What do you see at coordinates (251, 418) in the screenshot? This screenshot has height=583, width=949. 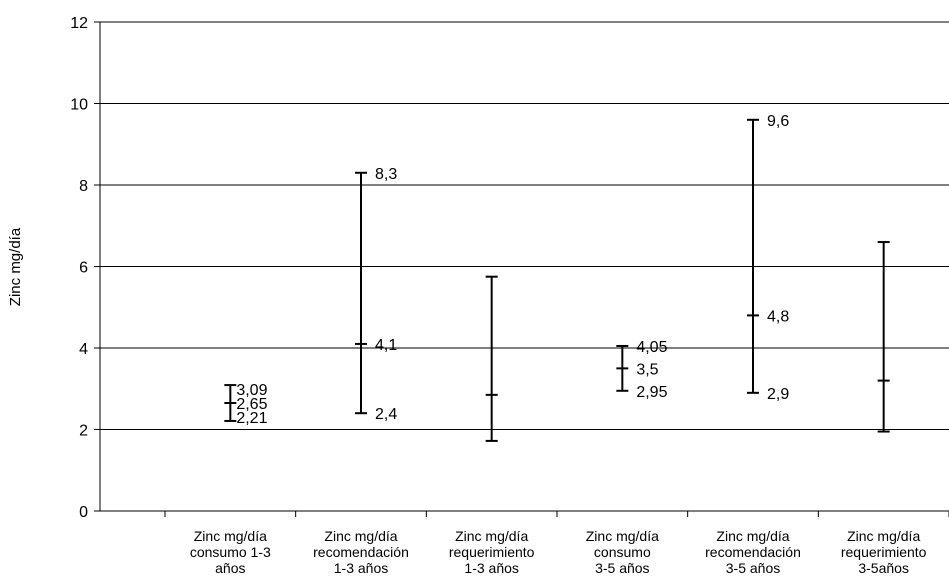 I see `low-value-label: 2,21` at bounding box center [251, 418].